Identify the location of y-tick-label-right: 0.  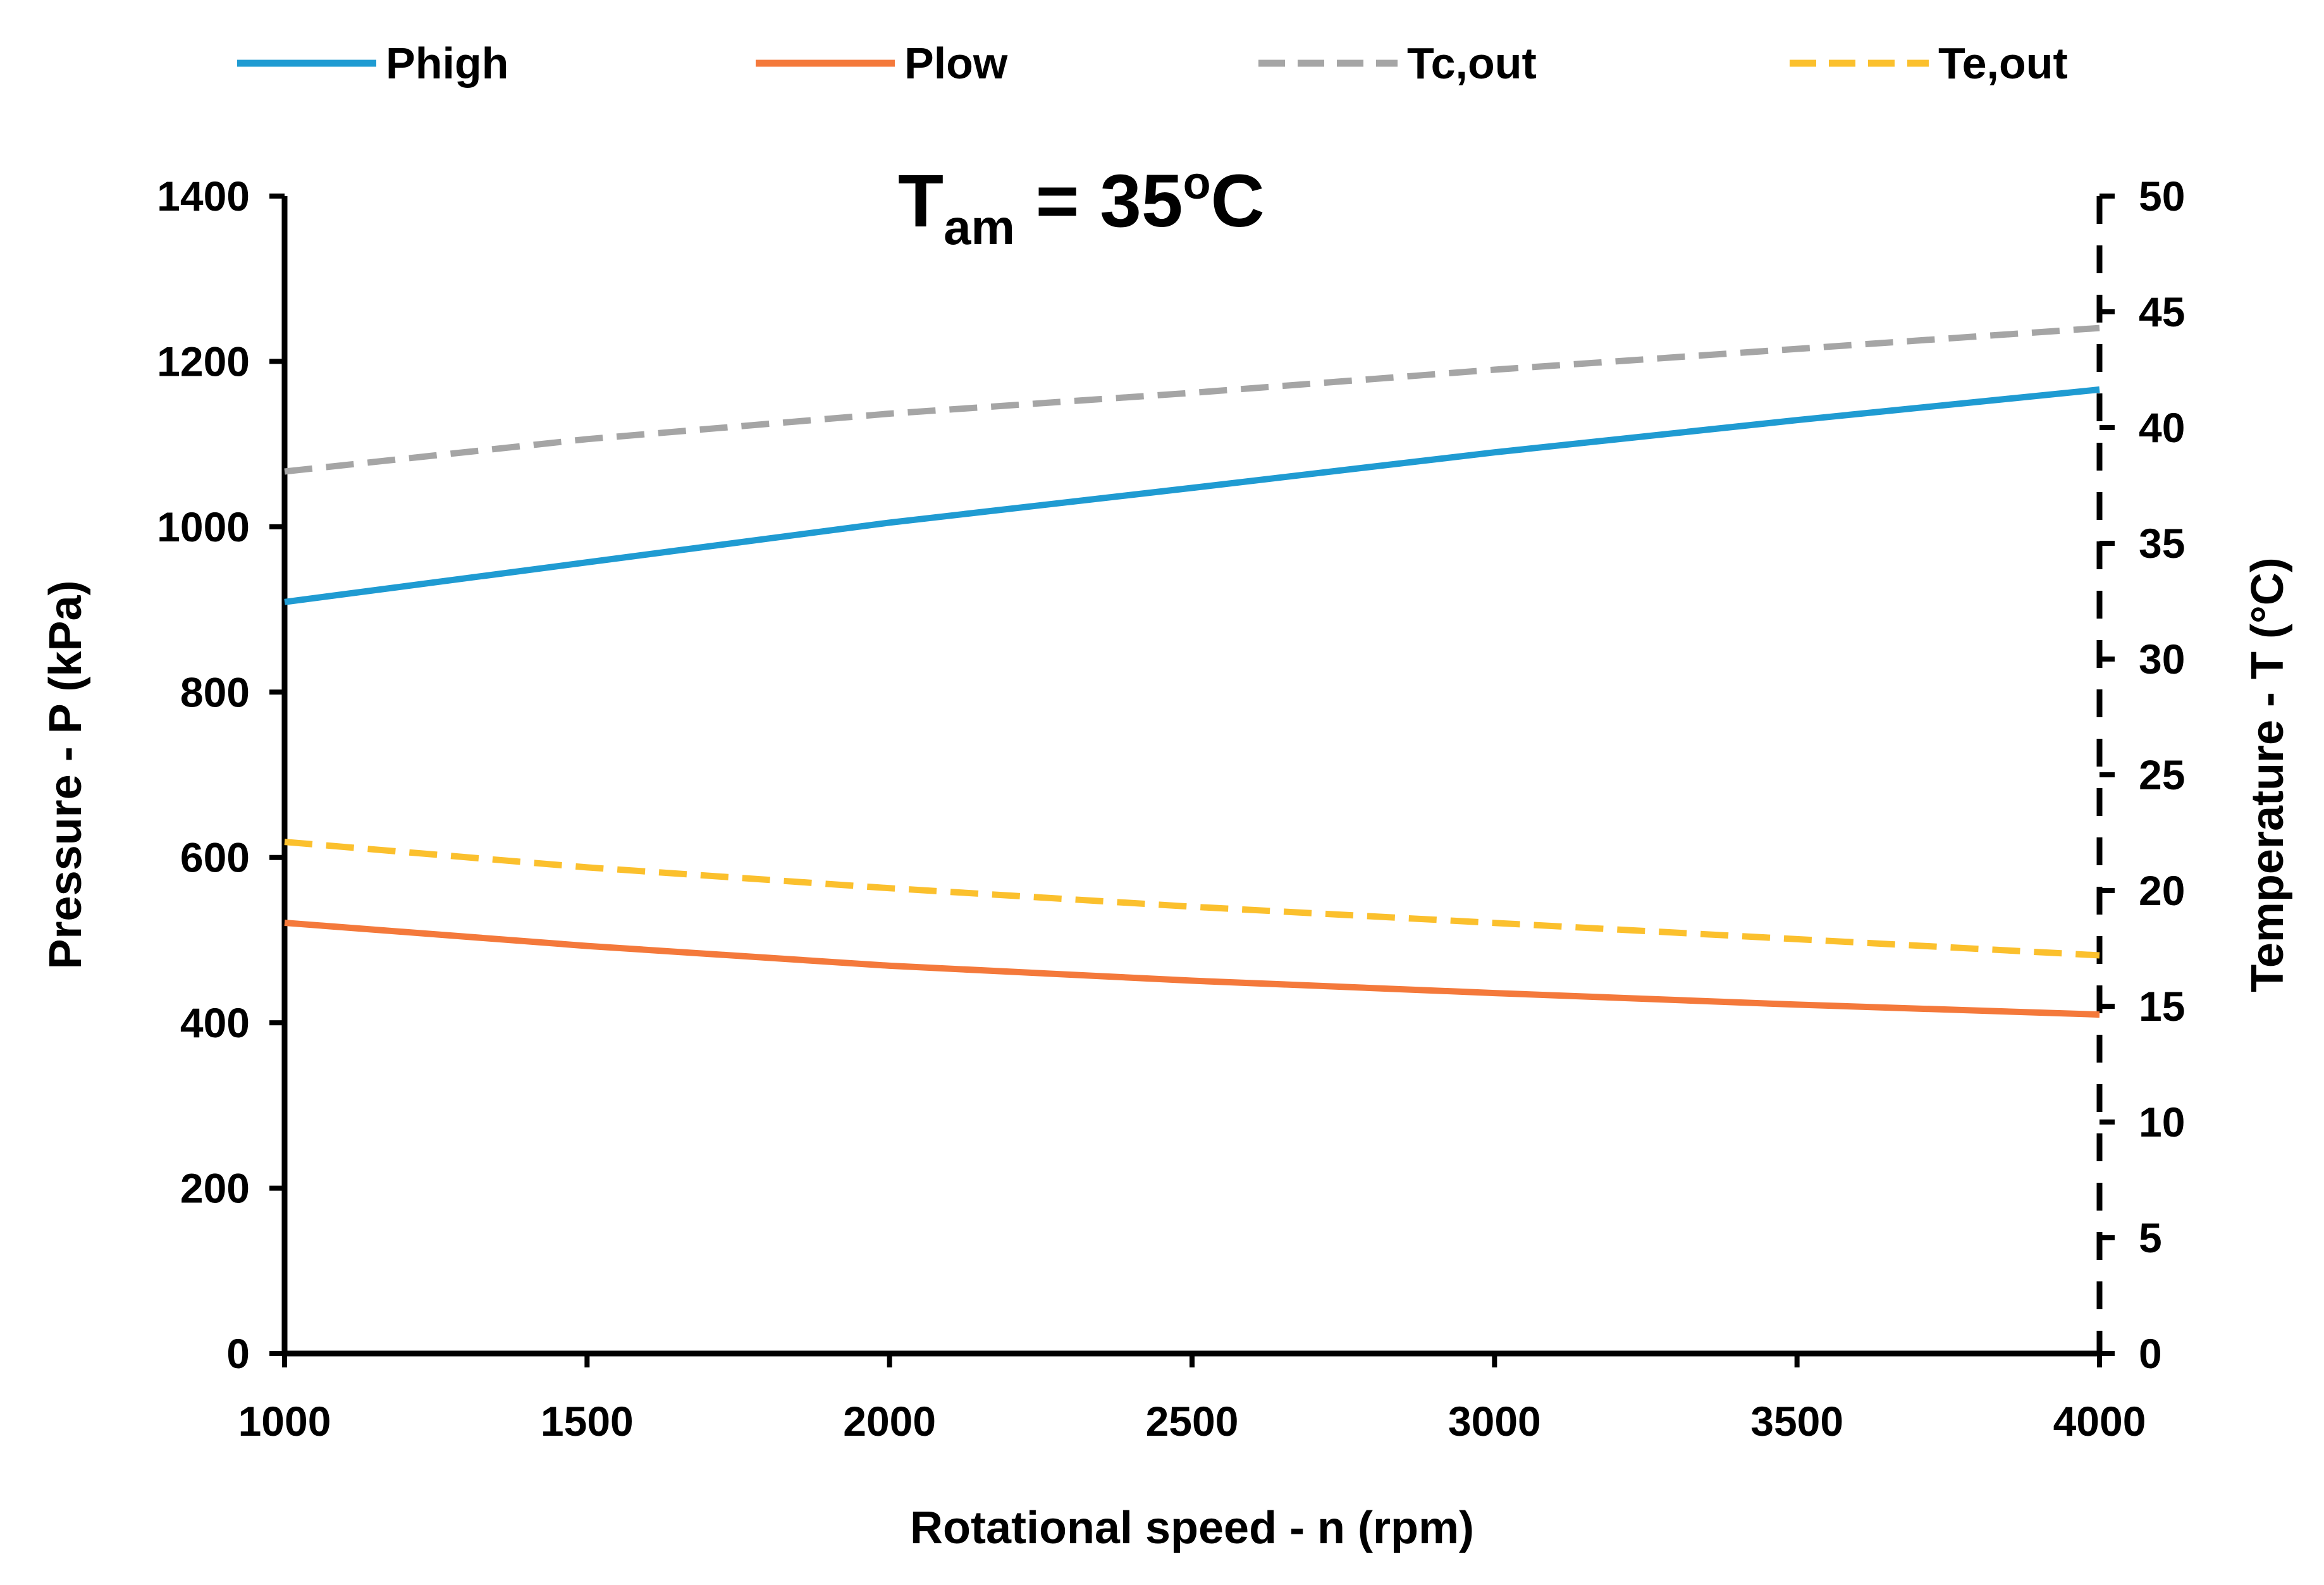
(2150, 1353).